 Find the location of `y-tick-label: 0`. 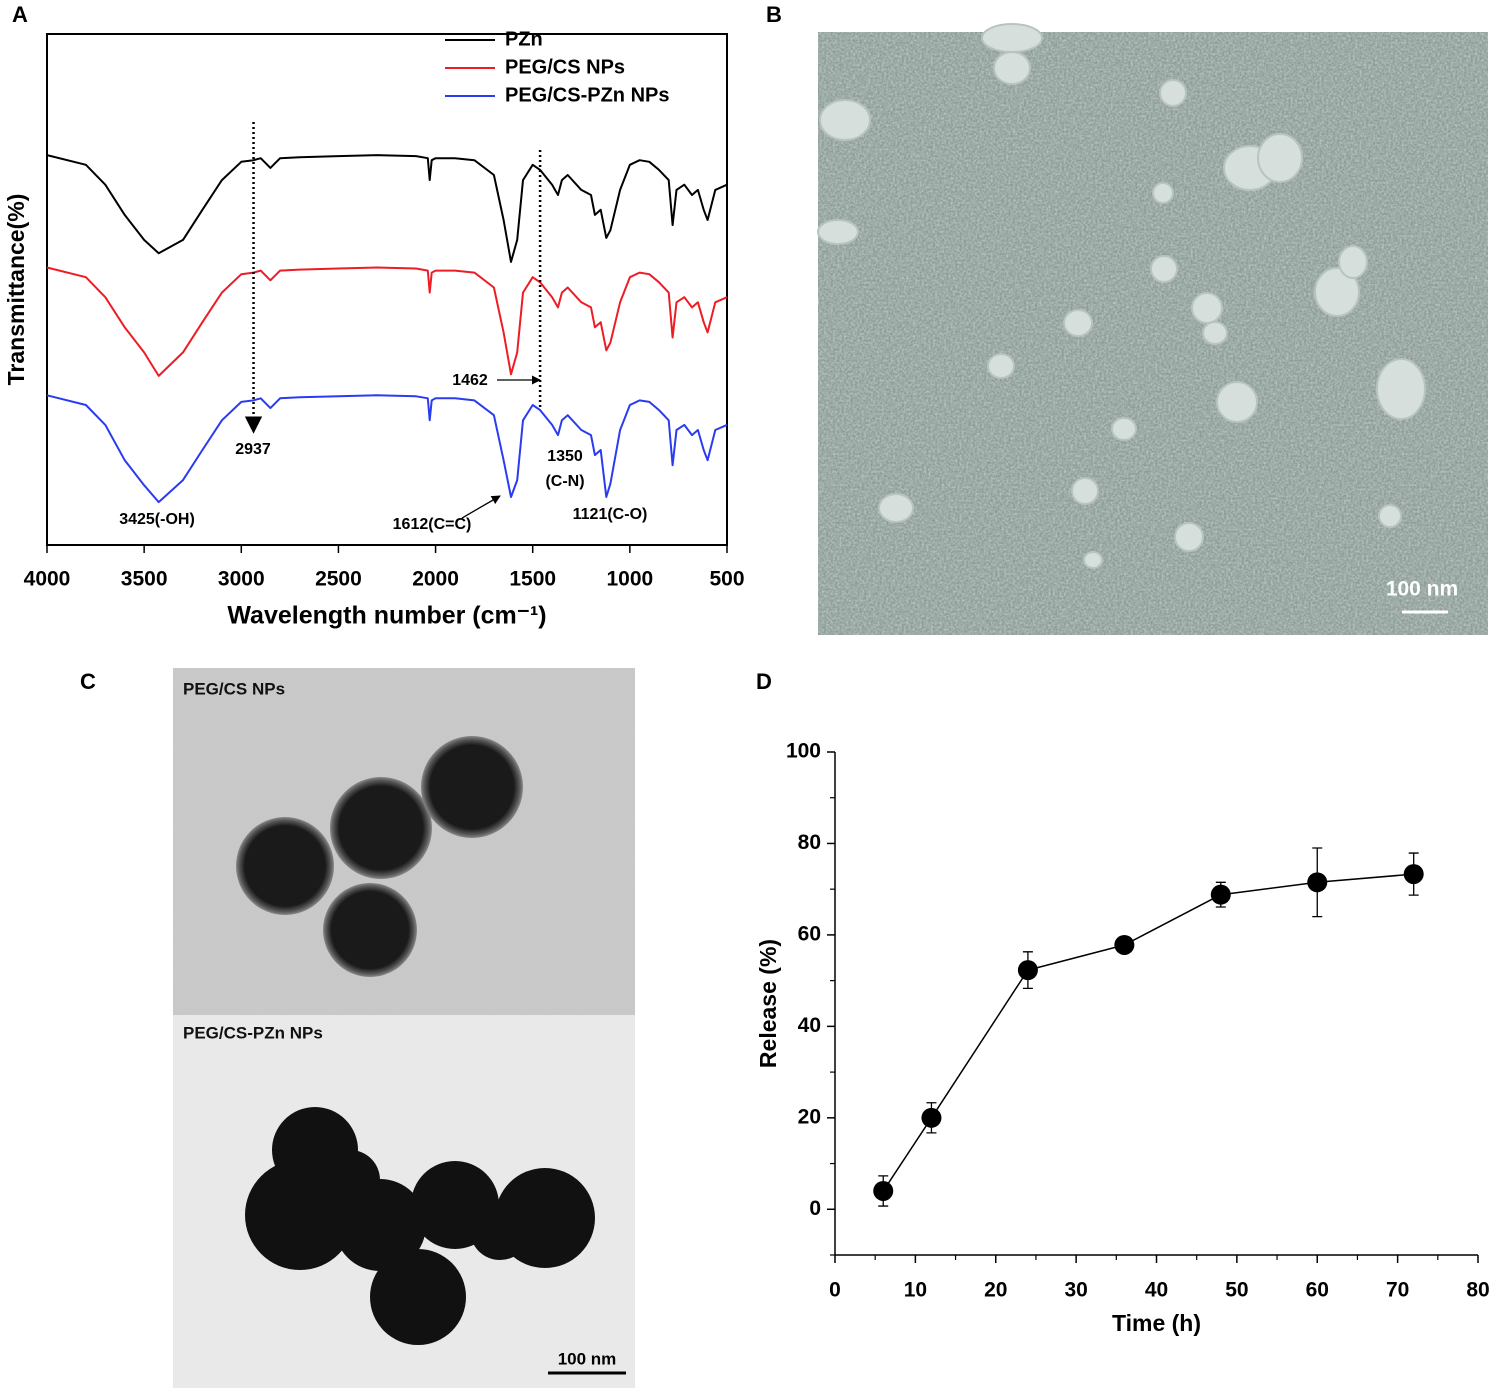

y-tick-label: 0 is located at coordinates (815, 1208).